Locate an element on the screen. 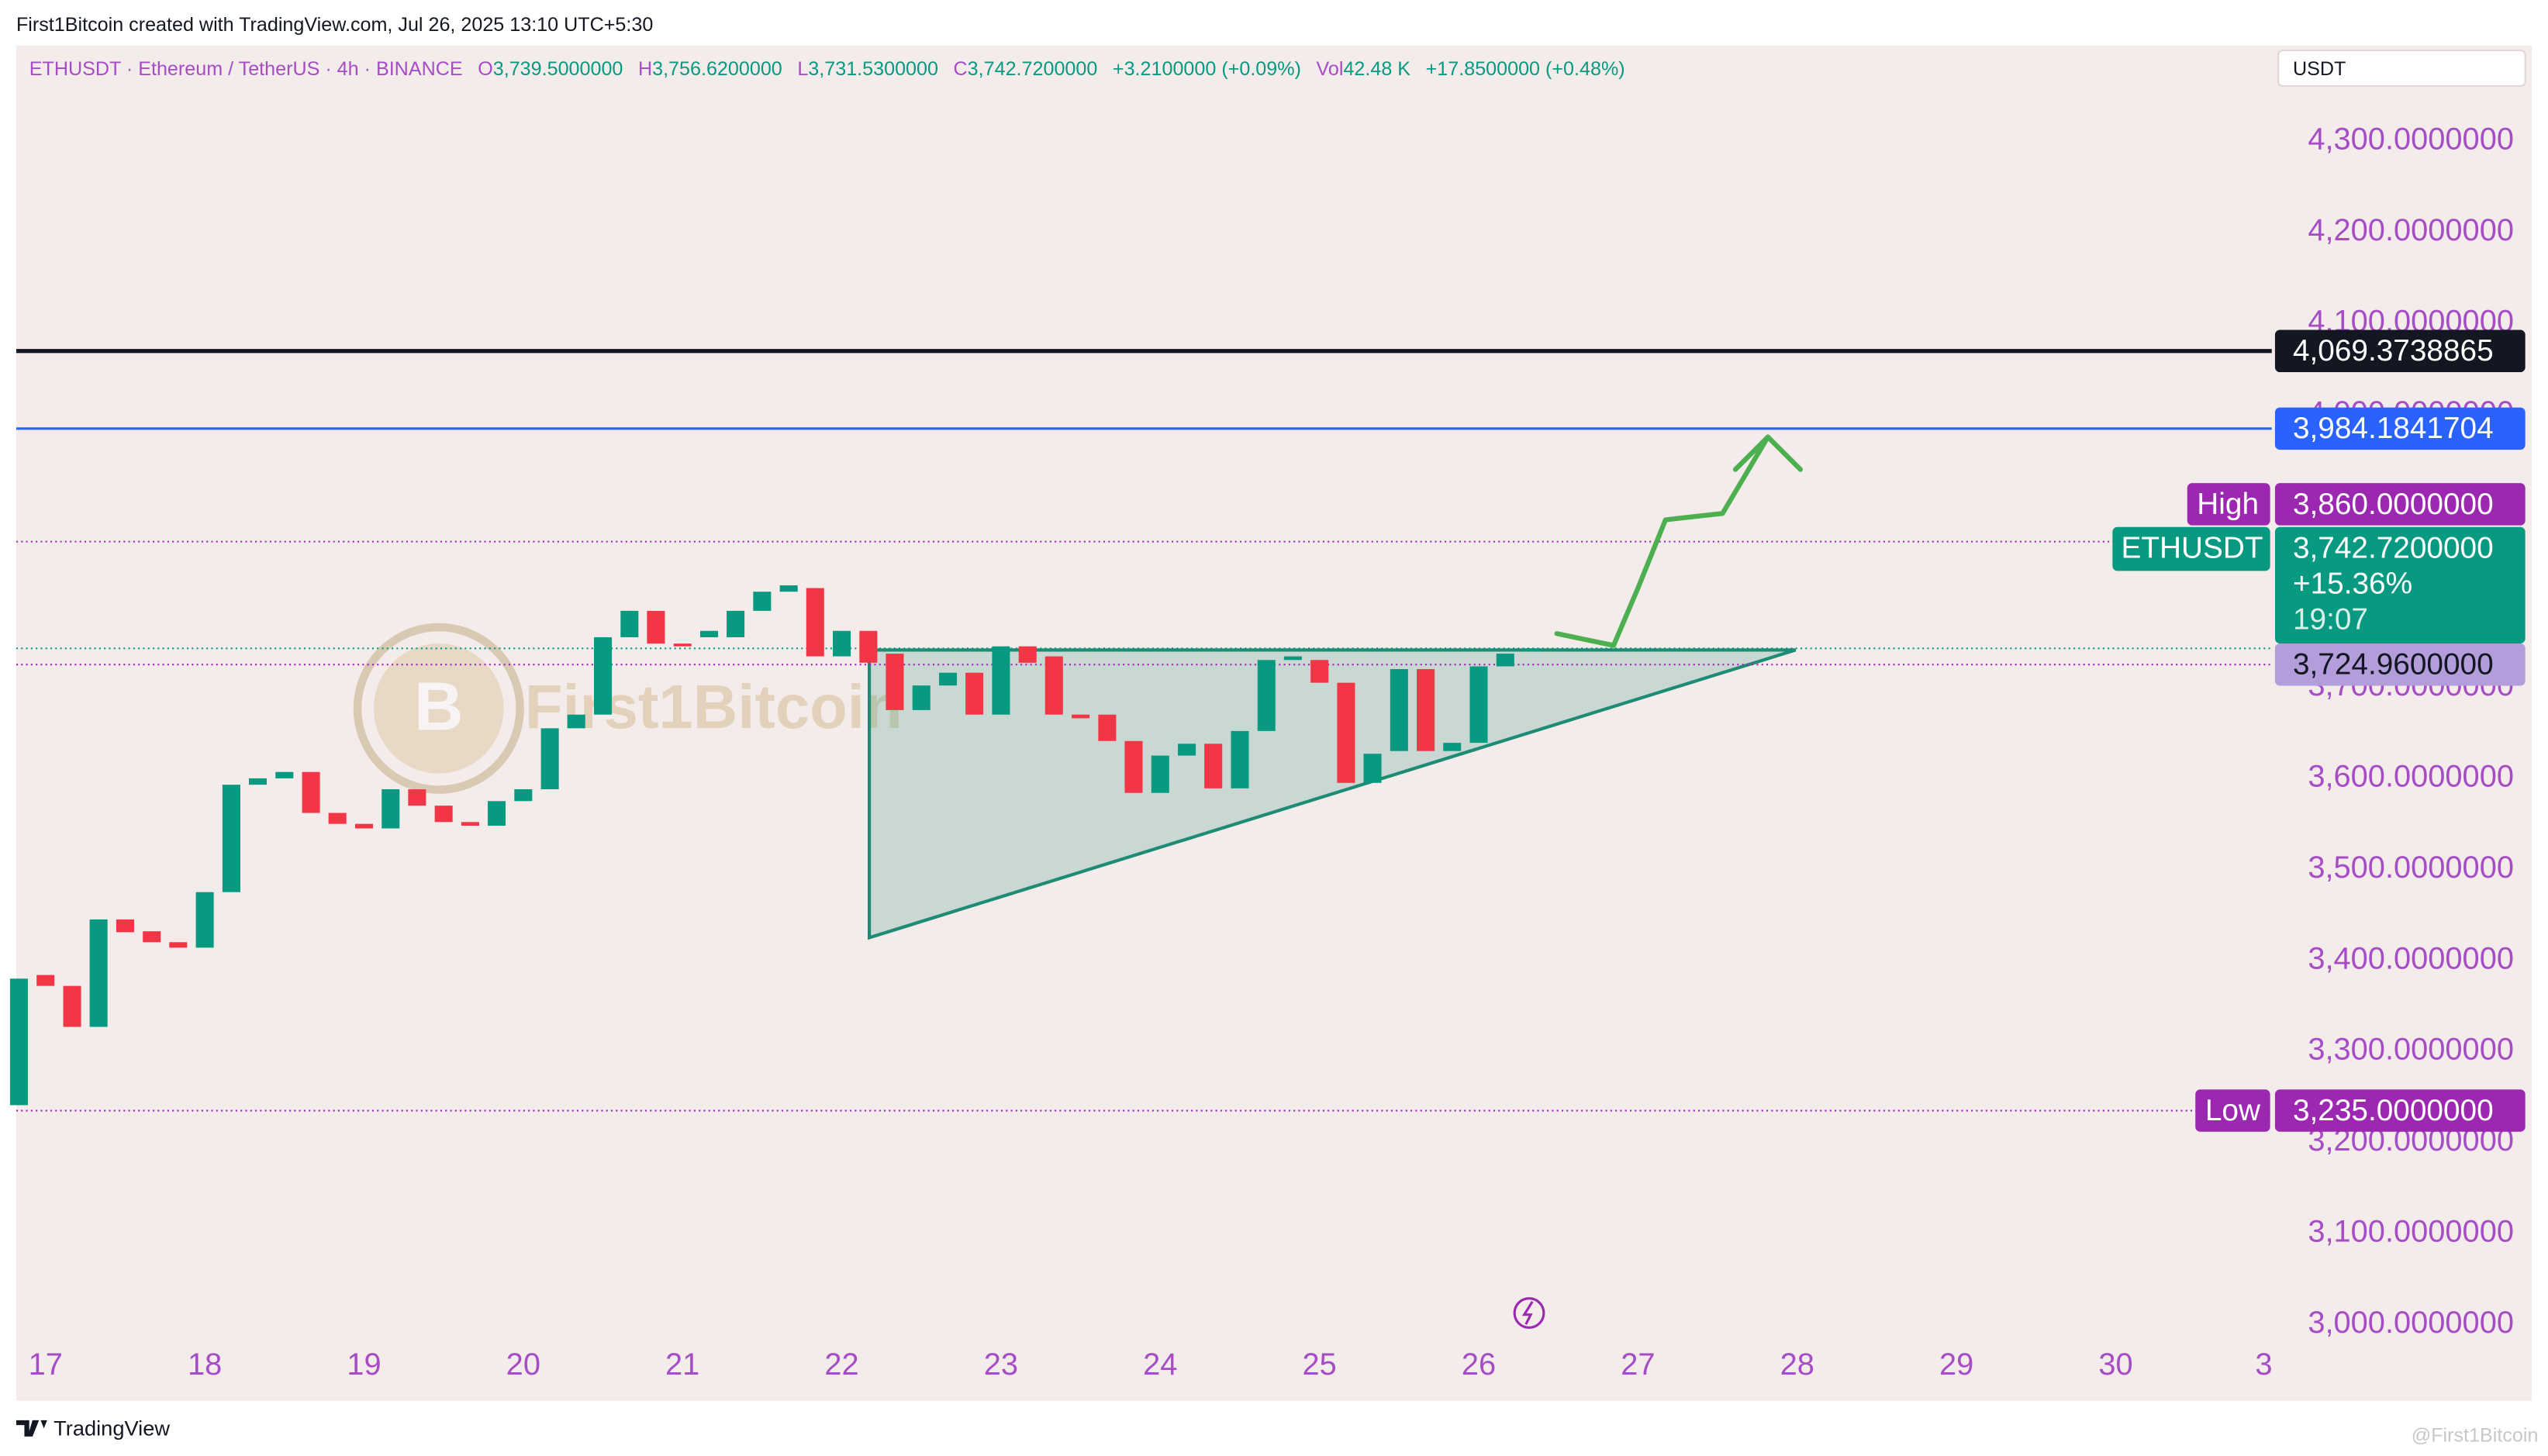 This screenshot has width=2548, height=1456. x-tick-label: 30 is located at coordinates (2115, 1365).